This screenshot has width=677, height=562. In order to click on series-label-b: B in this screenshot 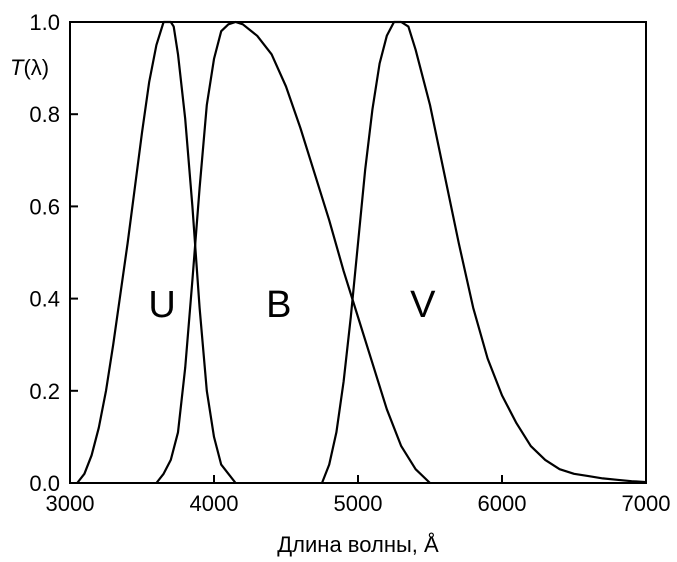, I will do `click(278, 305)`.